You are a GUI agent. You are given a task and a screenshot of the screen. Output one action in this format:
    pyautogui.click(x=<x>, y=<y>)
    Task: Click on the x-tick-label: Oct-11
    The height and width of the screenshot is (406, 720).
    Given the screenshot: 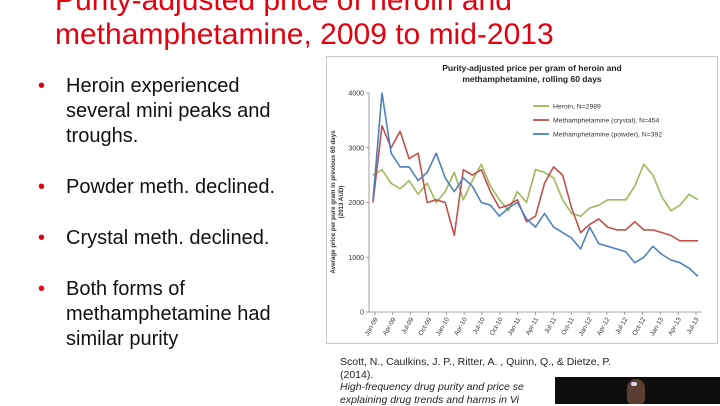 What is the action you would take?
    pyautogui.click(x=568, y=326)
    